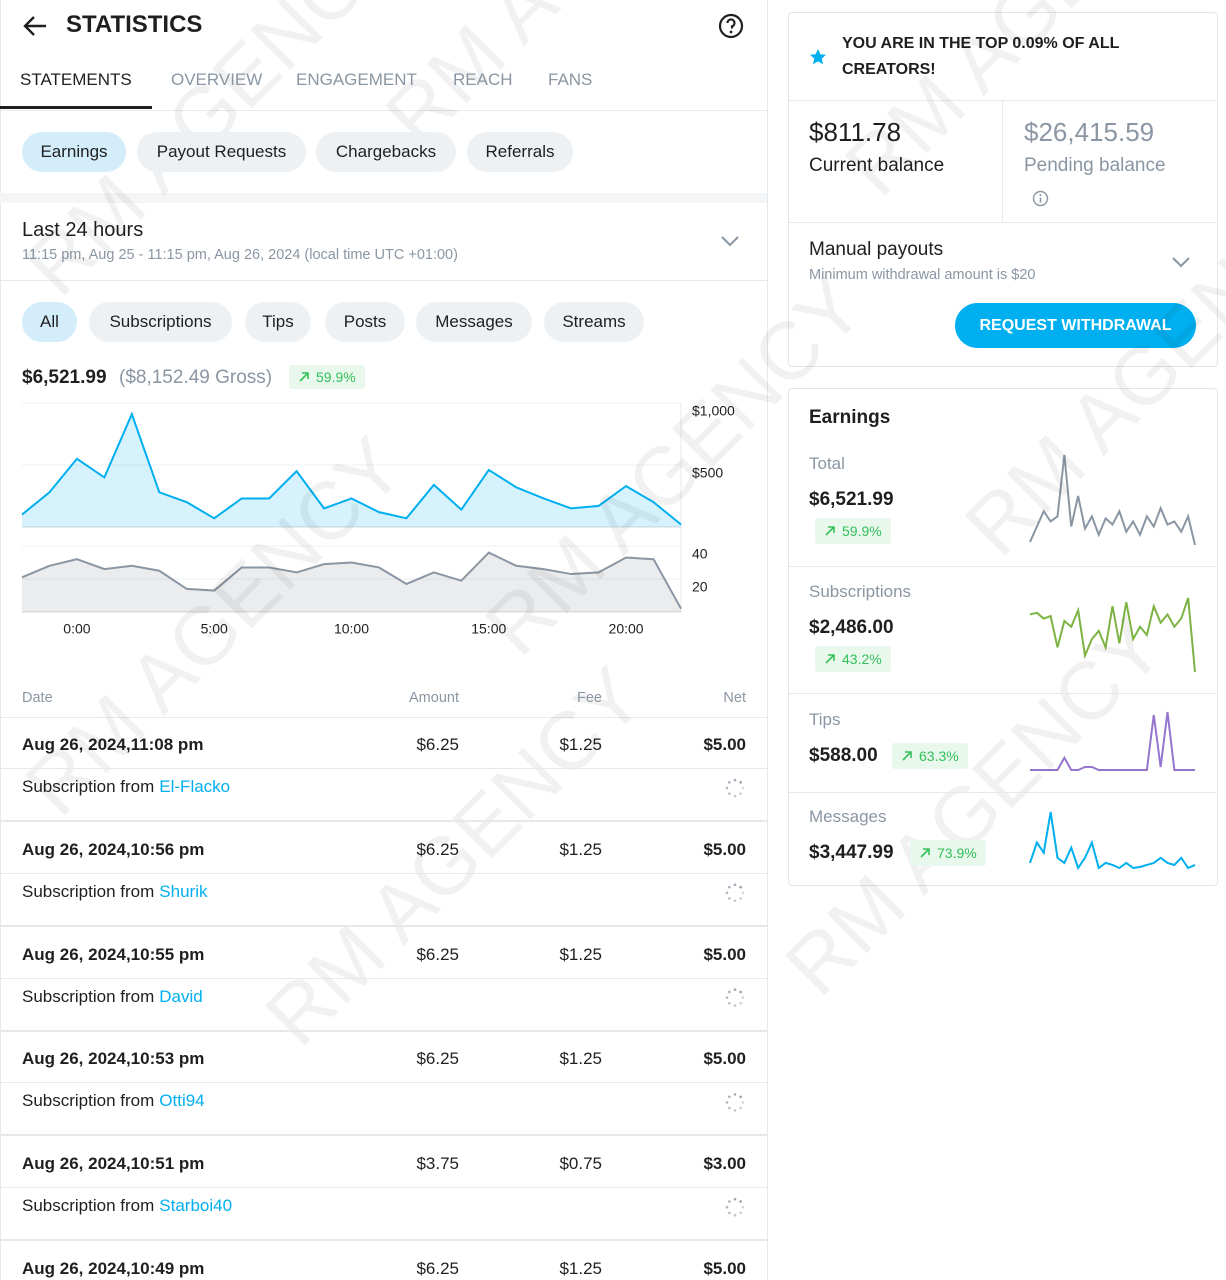 This screenshot has height=1280, width=1226. I want to click on subtab-pill: Referrals, so click(520, 152).